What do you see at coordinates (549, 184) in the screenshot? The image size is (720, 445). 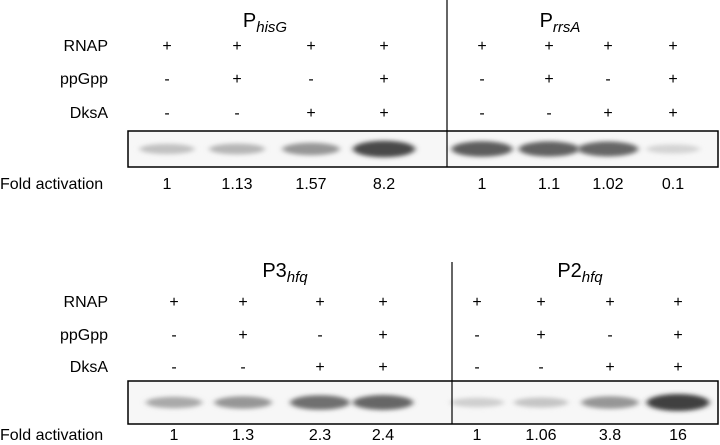 I see `fold-value: 1.1` at bounding box center [549, 184].